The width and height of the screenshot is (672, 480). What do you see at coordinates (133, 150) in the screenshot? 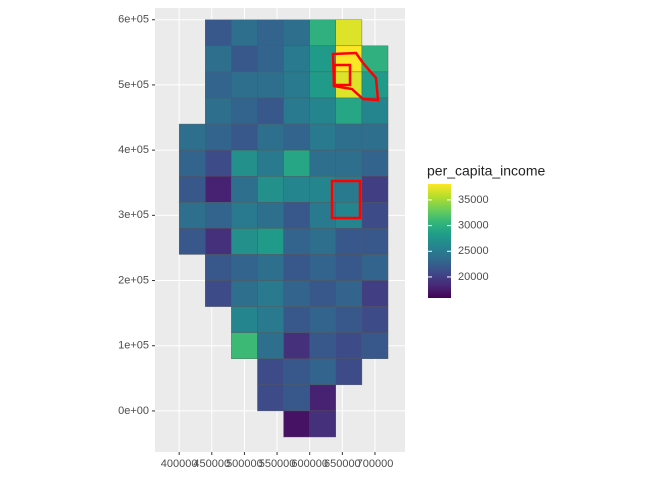
I see `y-tick-label: 4e+05` at bounding box center [133, 150].